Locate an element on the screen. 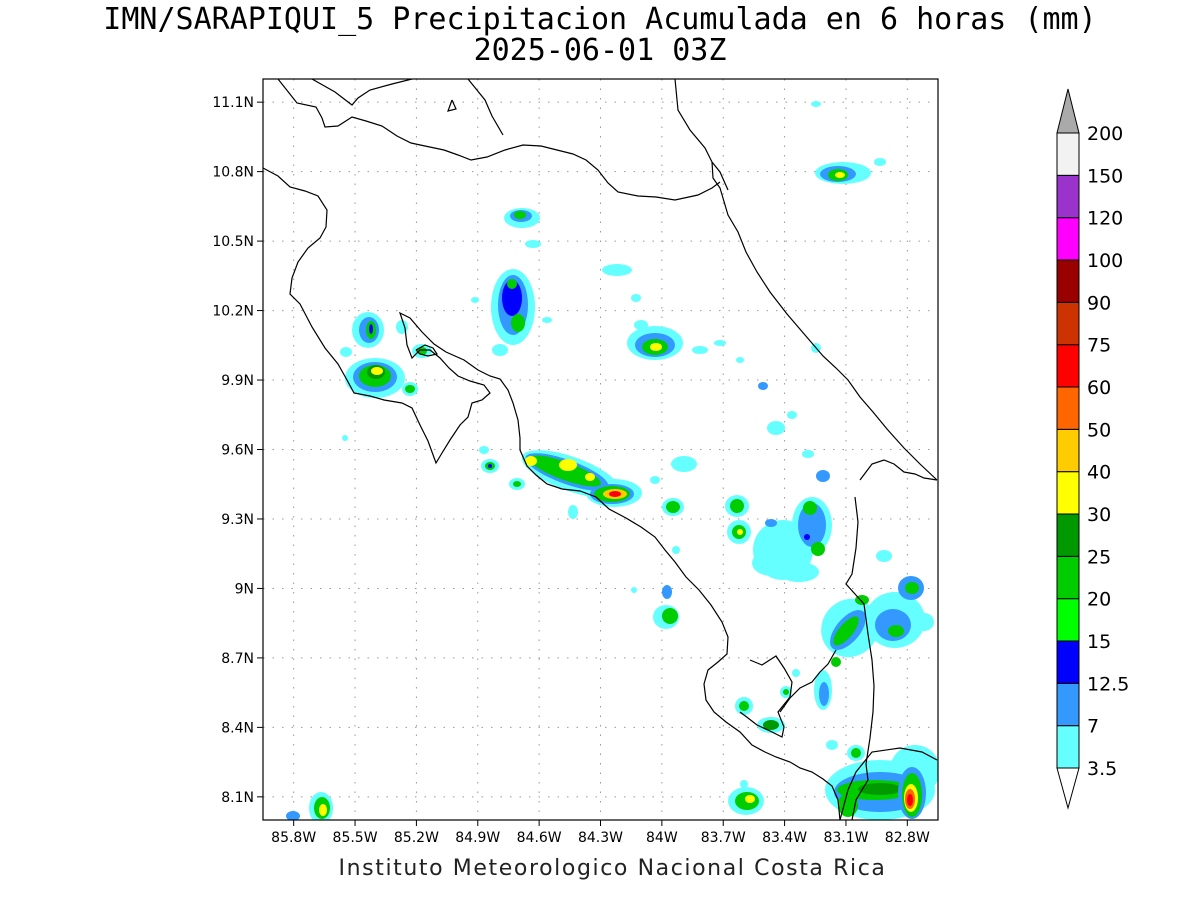 Image resolution: width=1200 pixels, height=900 pixels. lon-label: 84.6W is located at coordinates (539, 838).